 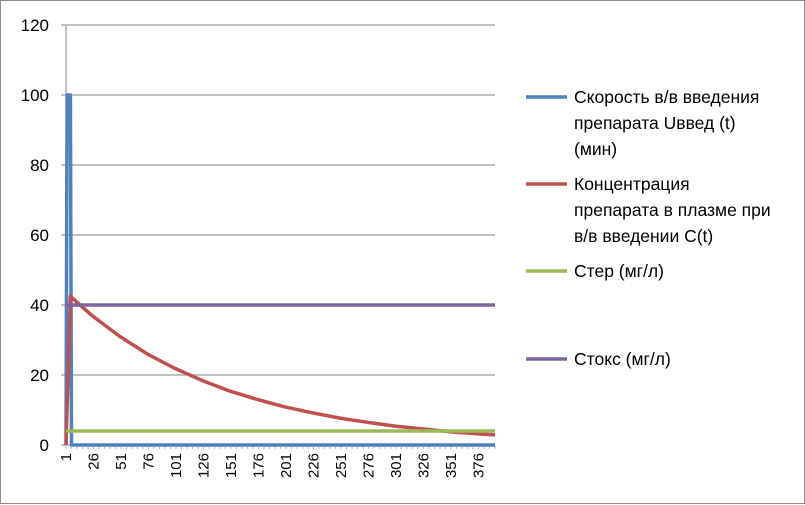 What do you see at coordinates (176, 465) in the screenshot?
I see `x-tick-label-101: 101` at bounding box center [176, 465].